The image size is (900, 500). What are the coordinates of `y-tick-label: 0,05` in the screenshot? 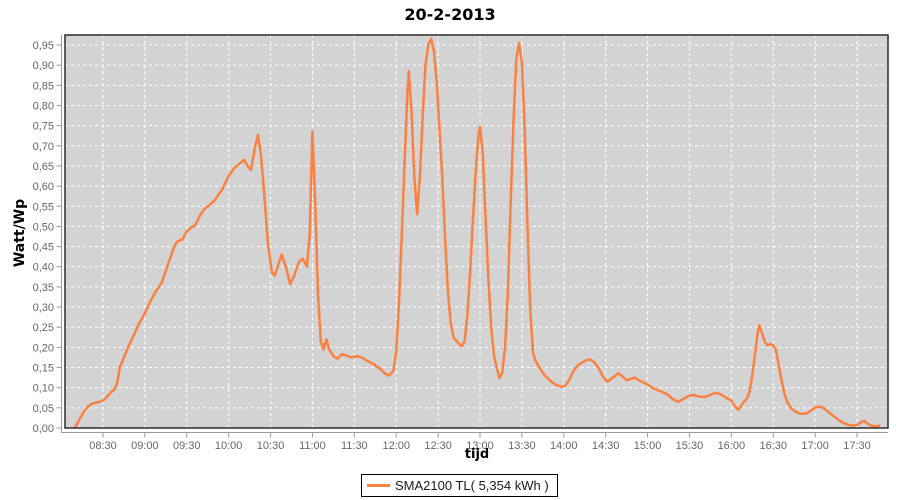 It's located at (43, 409).